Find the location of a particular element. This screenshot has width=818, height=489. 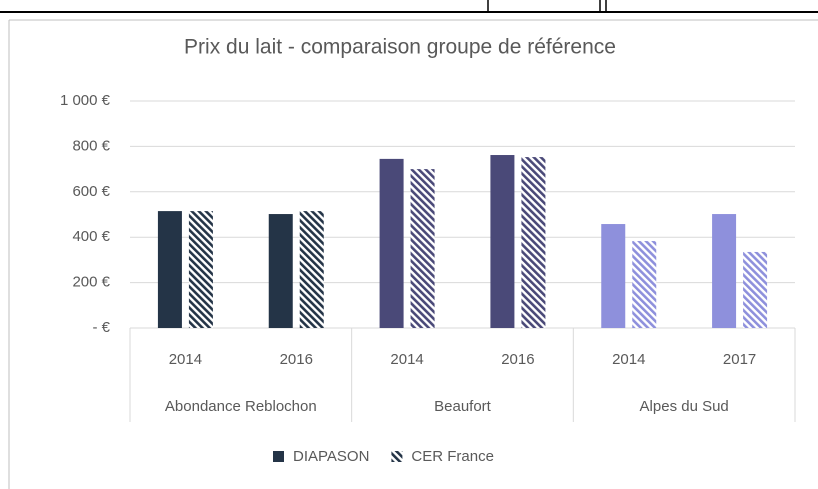

y-tick-label: 600 € is located at coordinates (91, 191).